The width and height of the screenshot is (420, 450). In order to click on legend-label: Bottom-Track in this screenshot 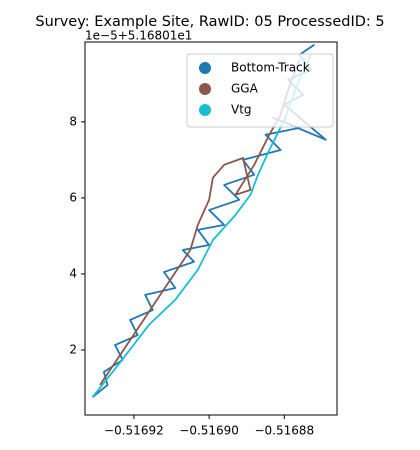, I will do `click(270, 68)`.